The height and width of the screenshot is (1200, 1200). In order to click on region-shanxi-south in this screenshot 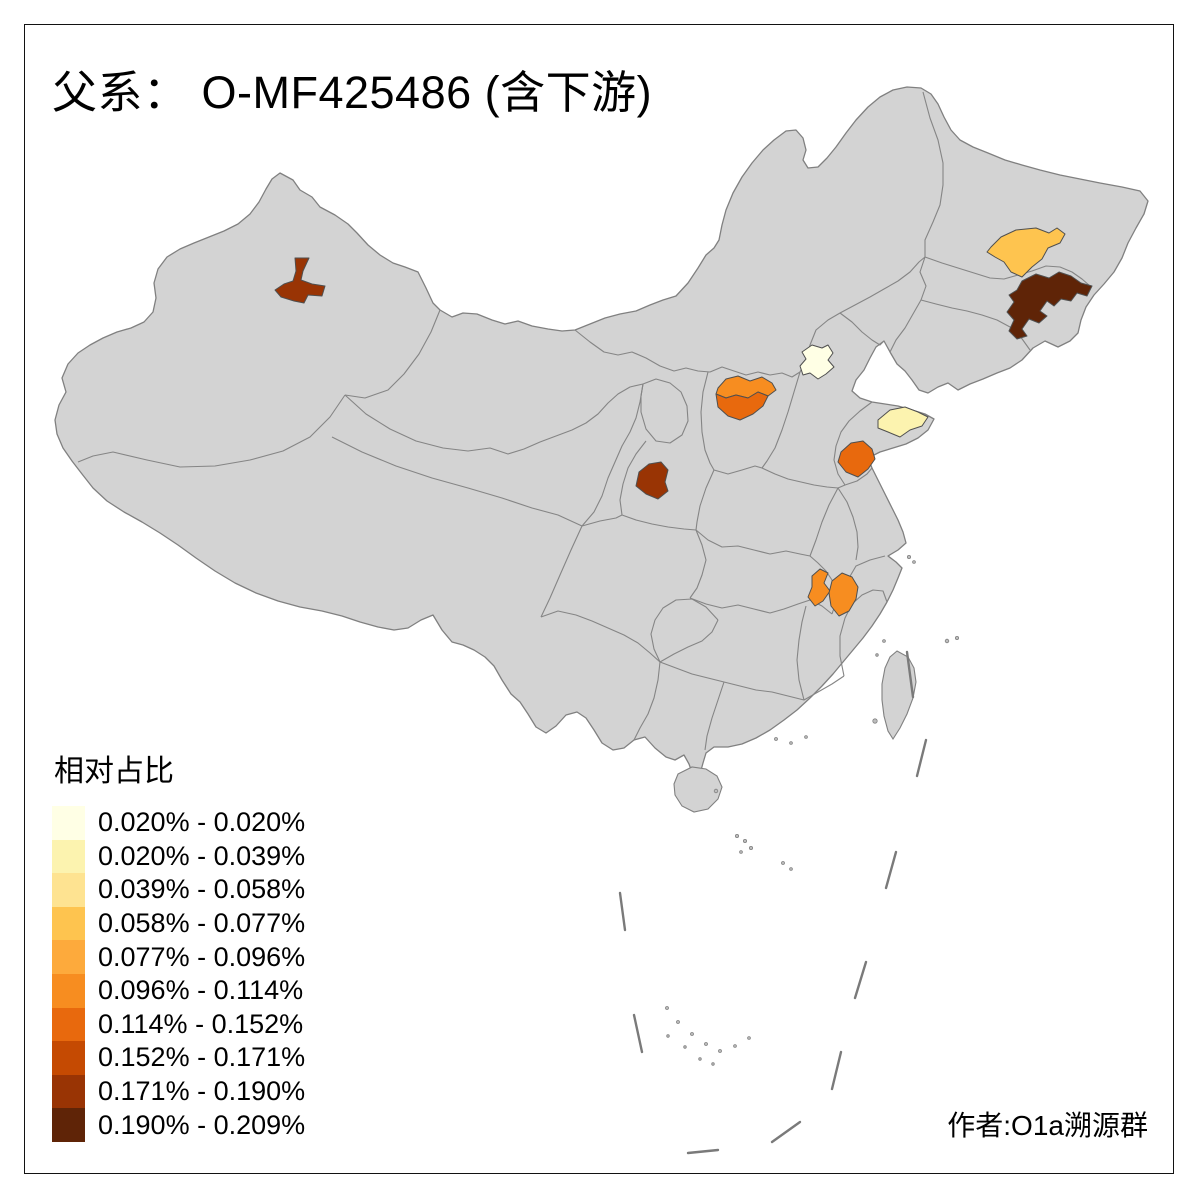, I will do `click(742, 406)`.